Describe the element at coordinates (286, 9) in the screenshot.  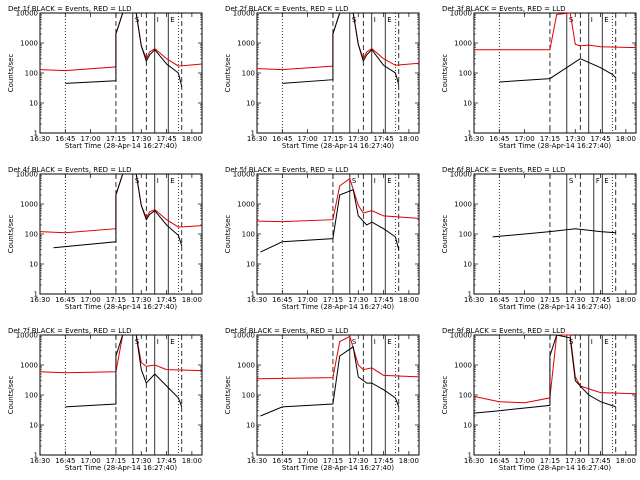
I see `panel-title: Det 2f BLACK = Events, RED = LLD` at that location.